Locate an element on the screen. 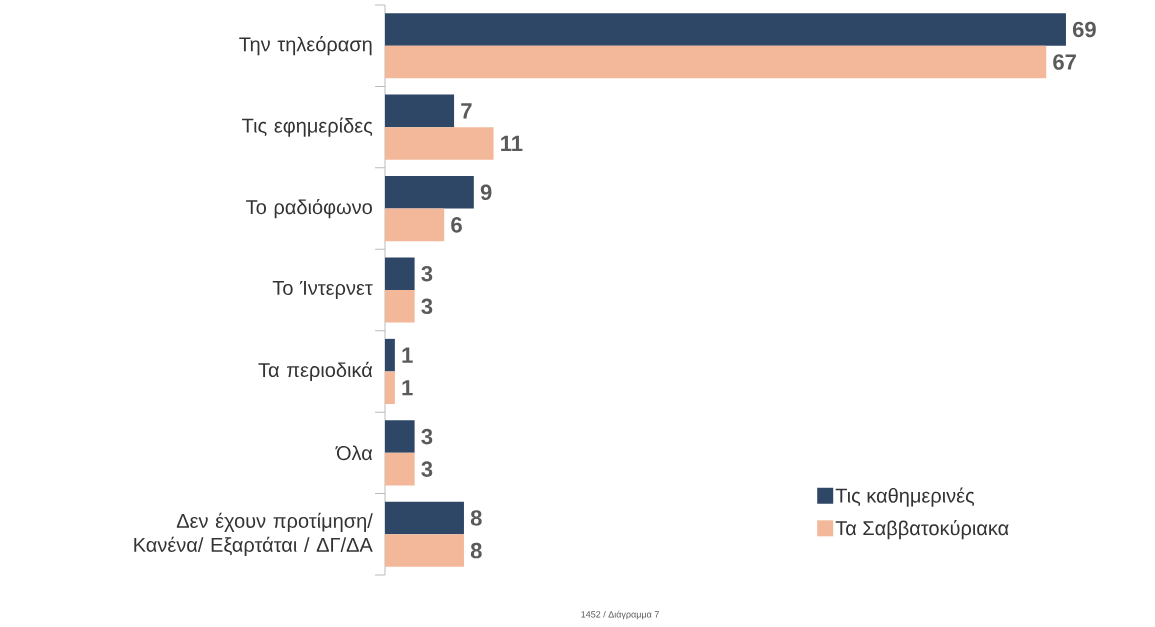 This screenshot has width=1155, height=627. y-tick-label: Τα περιοδικά is located at coordinates (315, 371).